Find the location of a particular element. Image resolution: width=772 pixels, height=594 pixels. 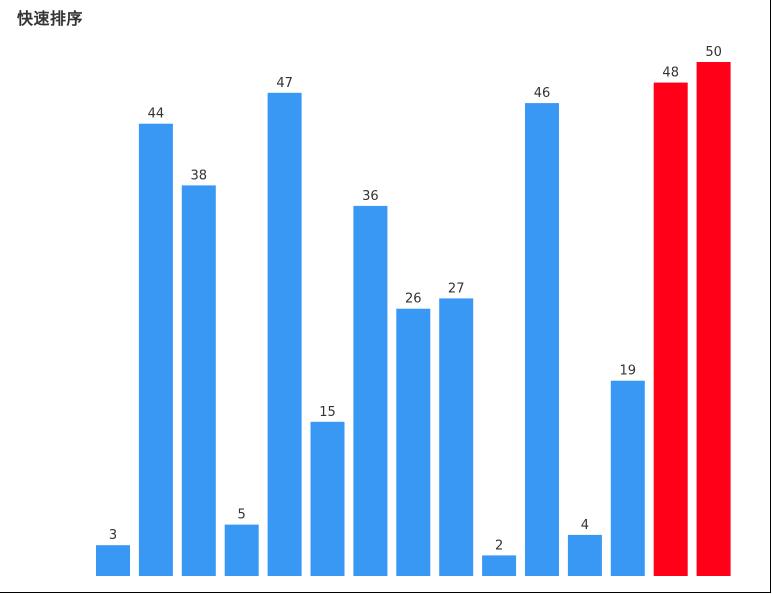

bar-value-label-13: 48 is located at coordinates (670, 73).